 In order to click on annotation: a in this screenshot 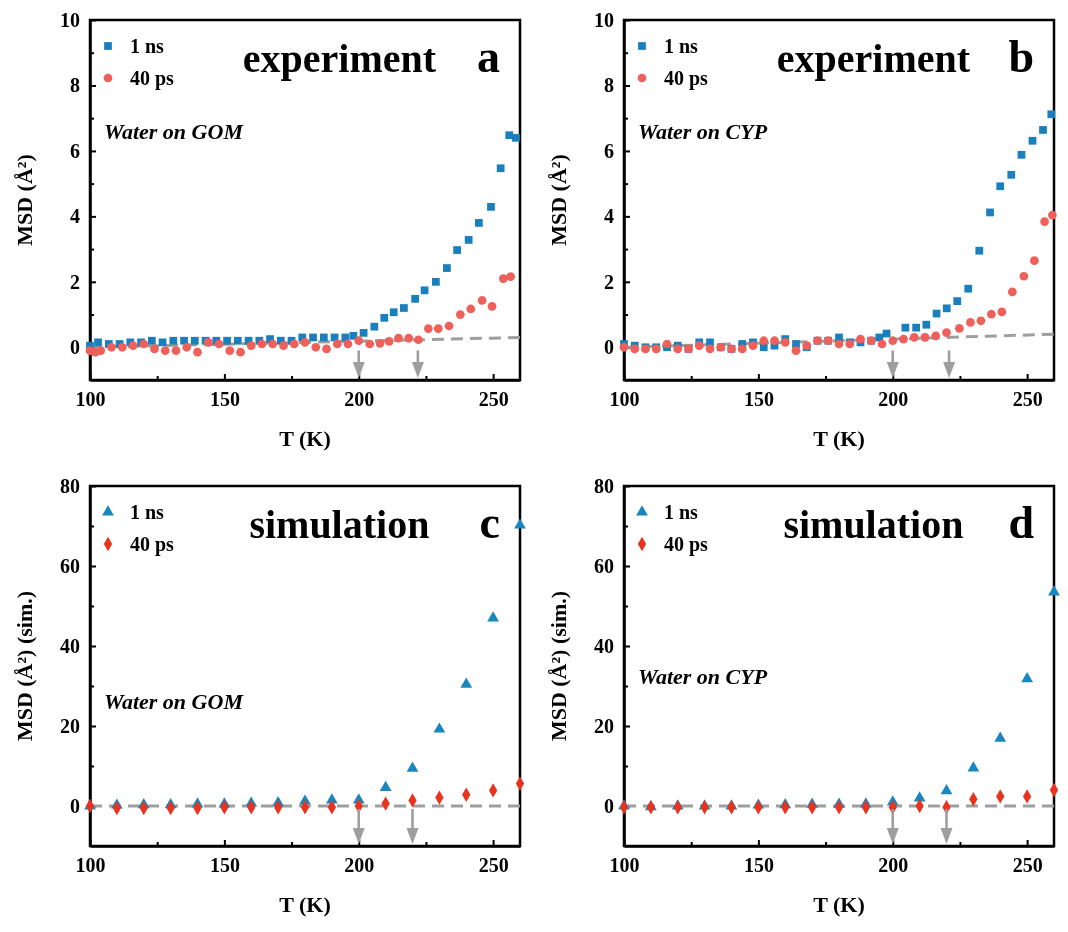, I will do `click(488, 56)`.